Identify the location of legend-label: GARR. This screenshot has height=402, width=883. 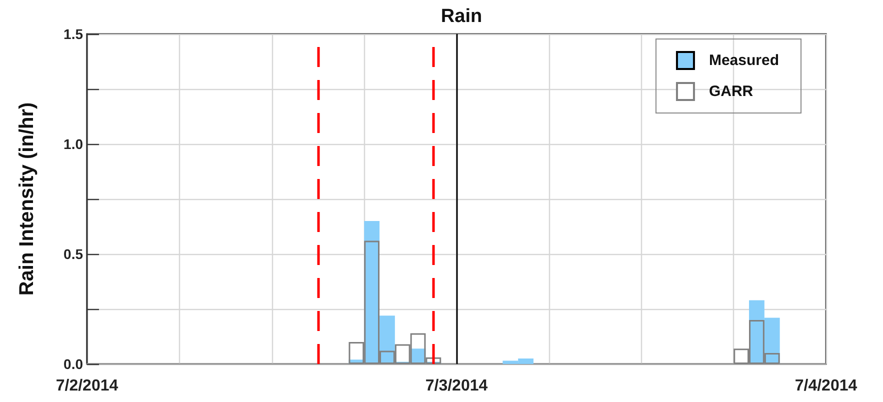
(731, 91).